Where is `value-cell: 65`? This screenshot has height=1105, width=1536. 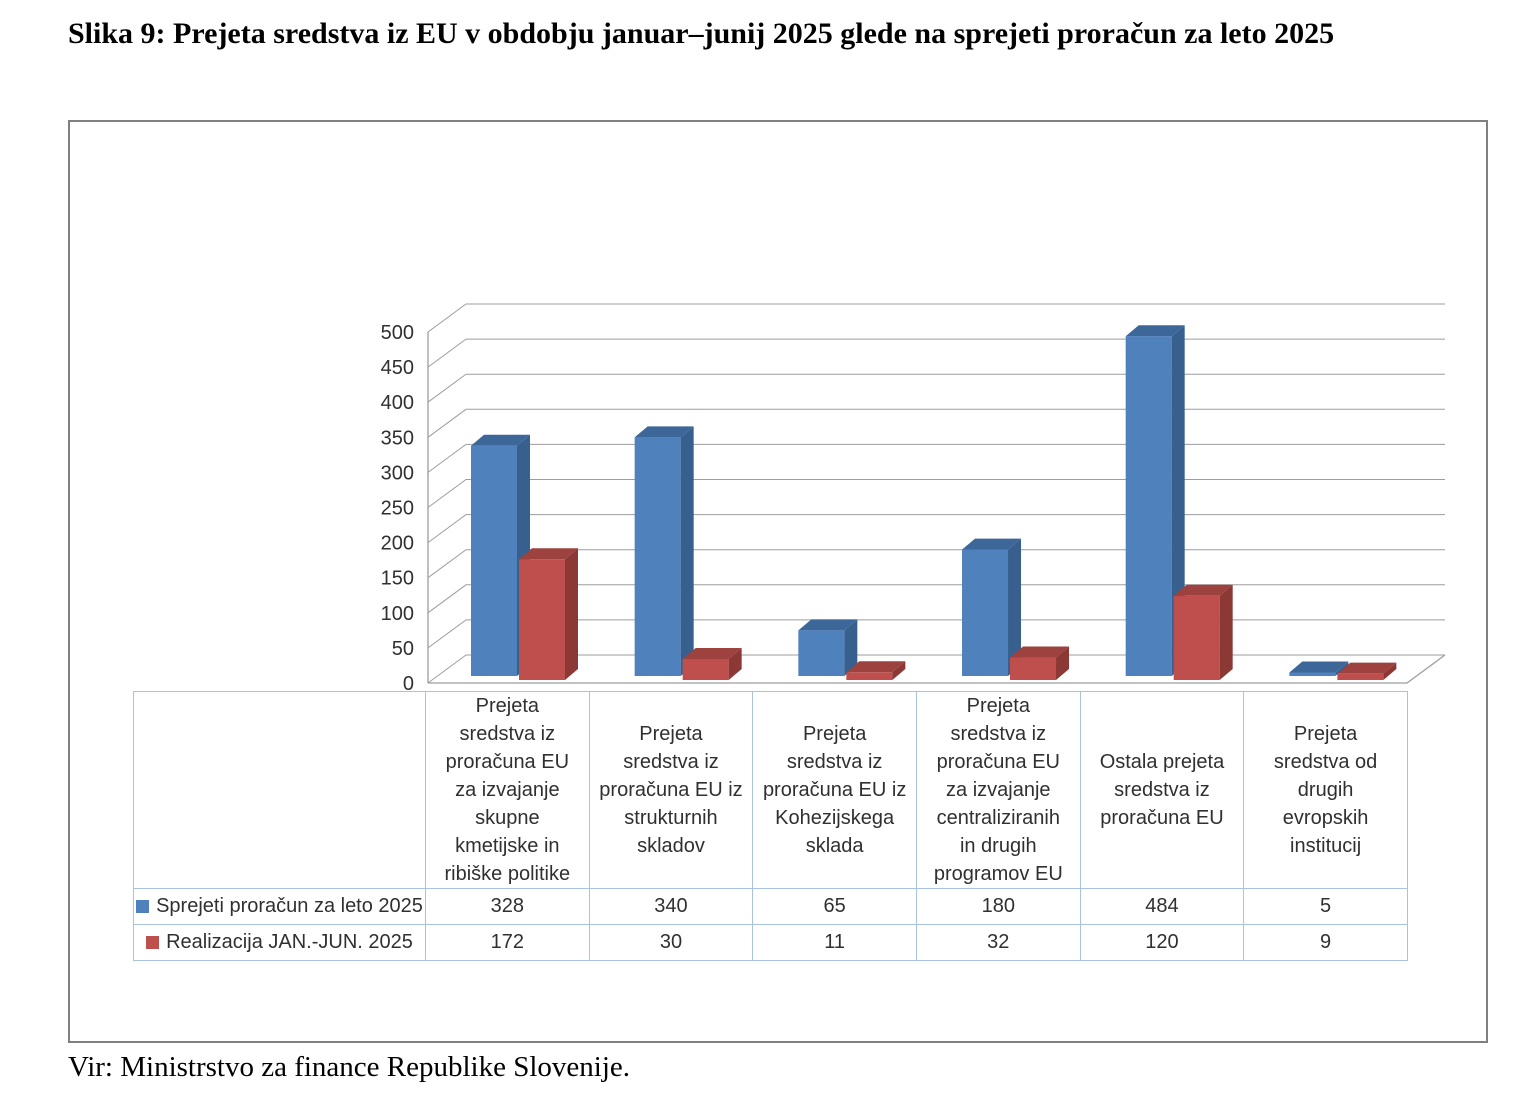
value-cell: 65 is located at coordinates (834, 906).